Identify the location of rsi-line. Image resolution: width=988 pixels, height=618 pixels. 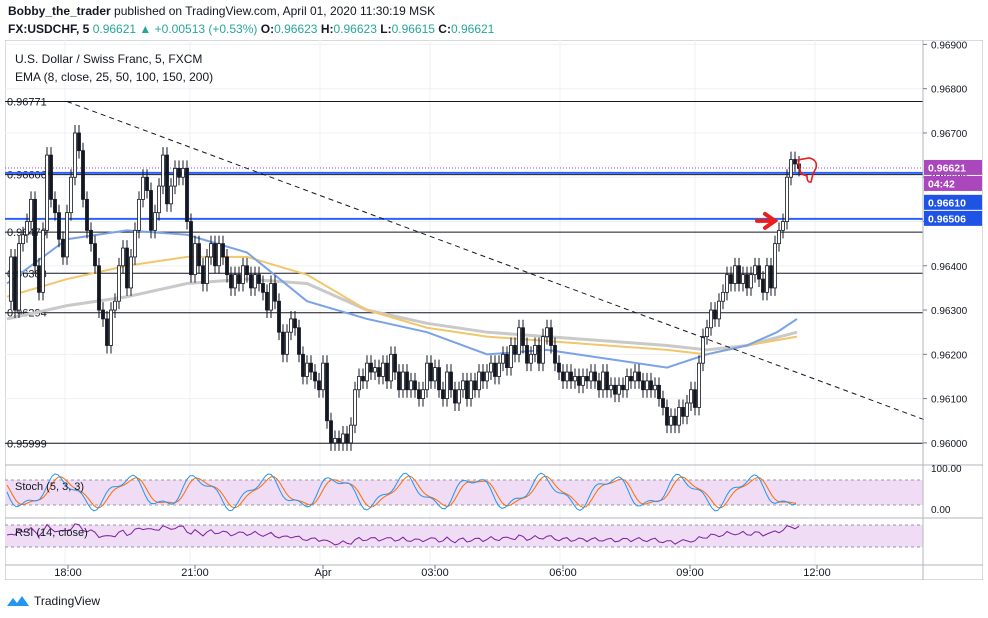
(403, 534).